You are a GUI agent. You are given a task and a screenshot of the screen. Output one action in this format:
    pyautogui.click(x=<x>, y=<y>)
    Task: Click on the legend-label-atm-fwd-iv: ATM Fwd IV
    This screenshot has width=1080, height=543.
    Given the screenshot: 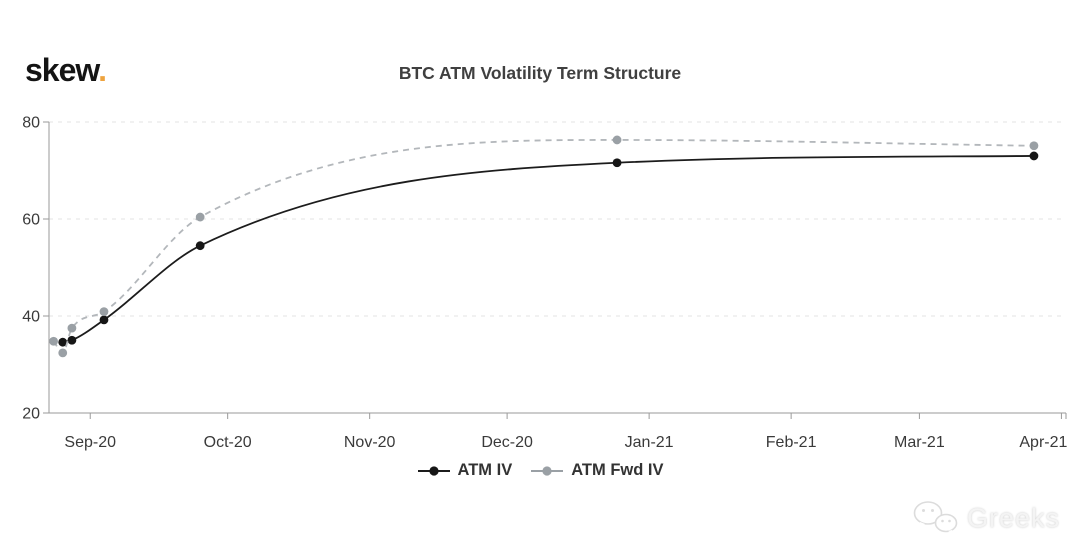 What is the action you would take?
    pyautogui.click(x=617, y=470)
    